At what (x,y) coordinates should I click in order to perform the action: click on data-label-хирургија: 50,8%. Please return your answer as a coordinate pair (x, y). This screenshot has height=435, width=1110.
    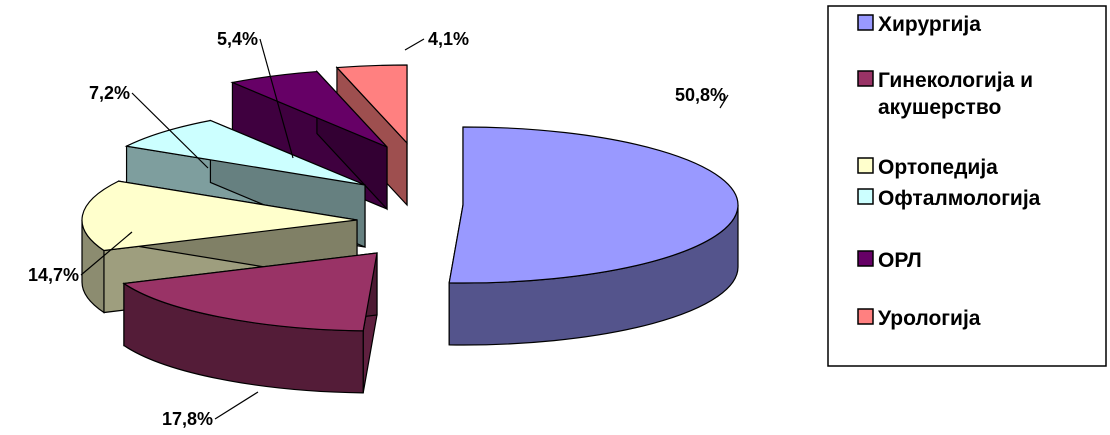
    Looking at the image, I should click on (700, 95).